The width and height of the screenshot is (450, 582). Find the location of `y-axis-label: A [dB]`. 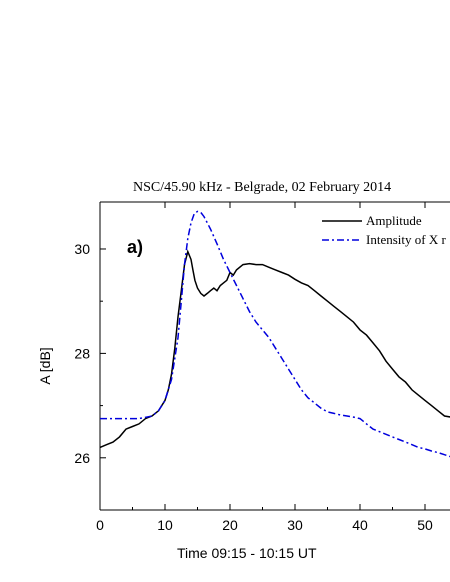

y-axis-label: A [dB] is located at coordinates (45, 365).